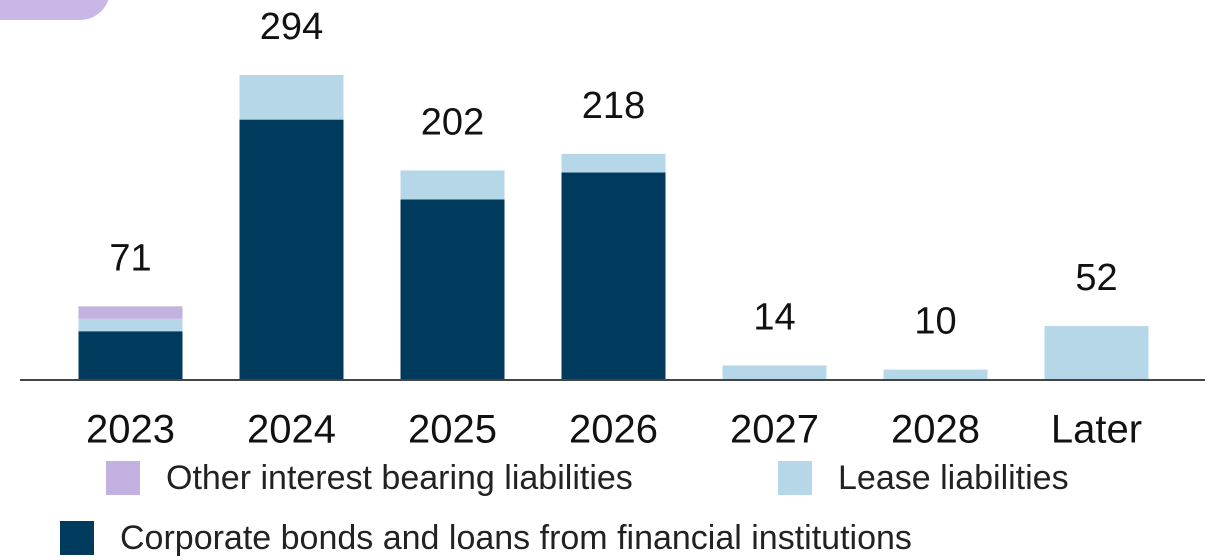 Image resolution: width=1212 pixels, height=560 pixels. I want to click on legend-label: Lease liabilities, so click(953, 478).